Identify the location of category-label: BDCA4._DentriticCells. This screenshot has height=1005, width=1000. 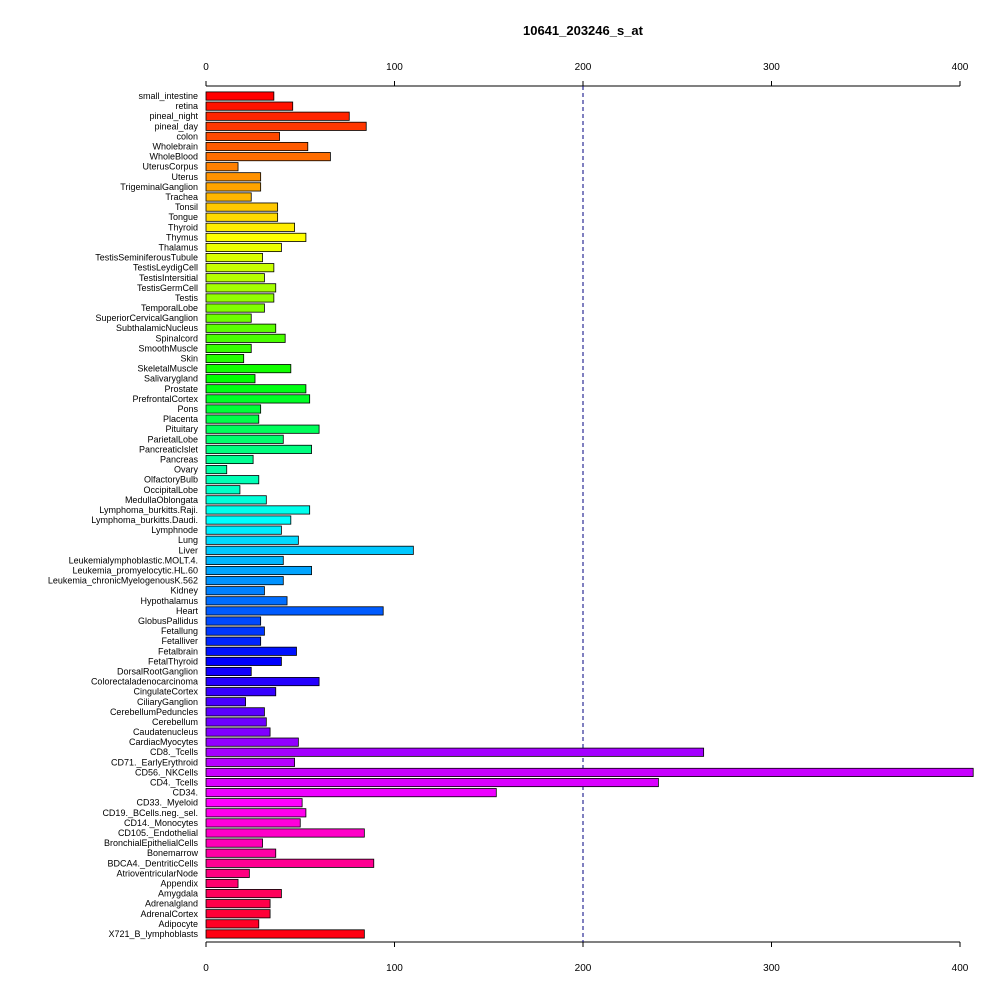
(152, 863).